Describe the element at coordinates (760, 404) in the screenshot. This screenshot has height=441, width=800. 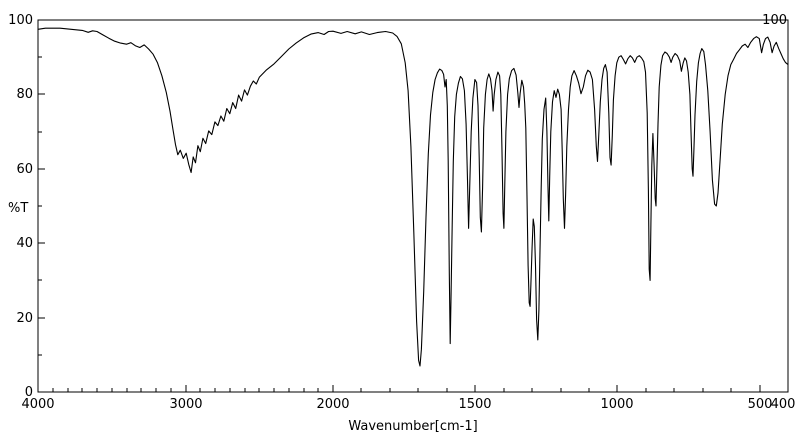
I see `x-tick-label: 500` at that location.